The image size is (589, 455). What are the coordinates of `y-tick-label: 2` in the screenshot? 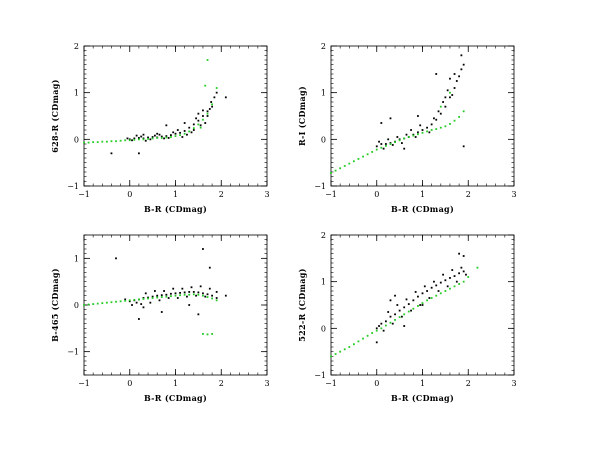 It's located at (323, 46).